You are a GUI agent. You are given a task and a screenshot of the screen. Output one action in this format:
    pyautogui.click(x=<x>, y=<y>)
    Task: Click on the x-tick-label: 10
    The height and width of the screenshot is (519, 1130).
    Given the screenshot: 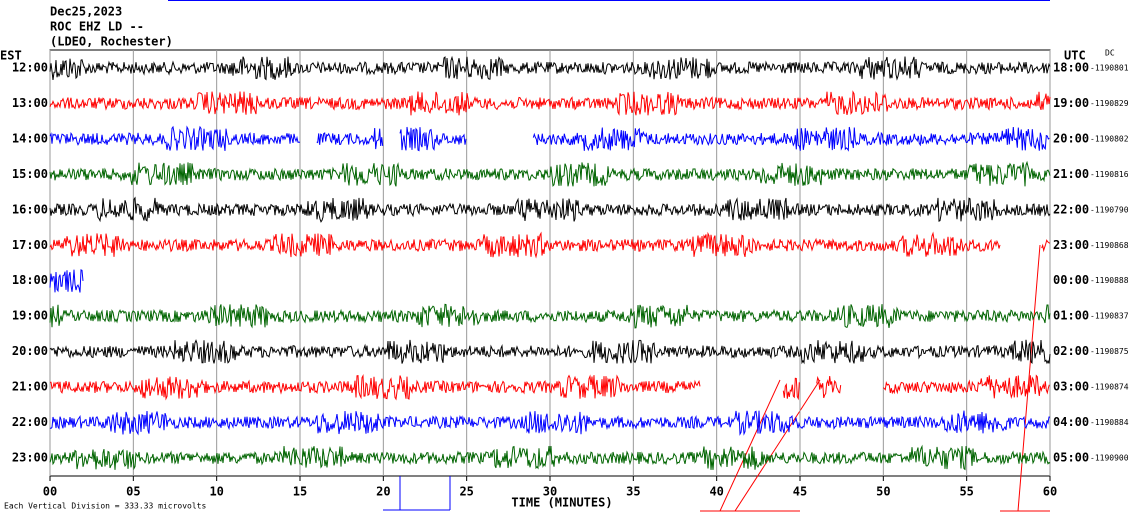 What is the action you would take?
    pyautogui.click(x=216, y=492)
    